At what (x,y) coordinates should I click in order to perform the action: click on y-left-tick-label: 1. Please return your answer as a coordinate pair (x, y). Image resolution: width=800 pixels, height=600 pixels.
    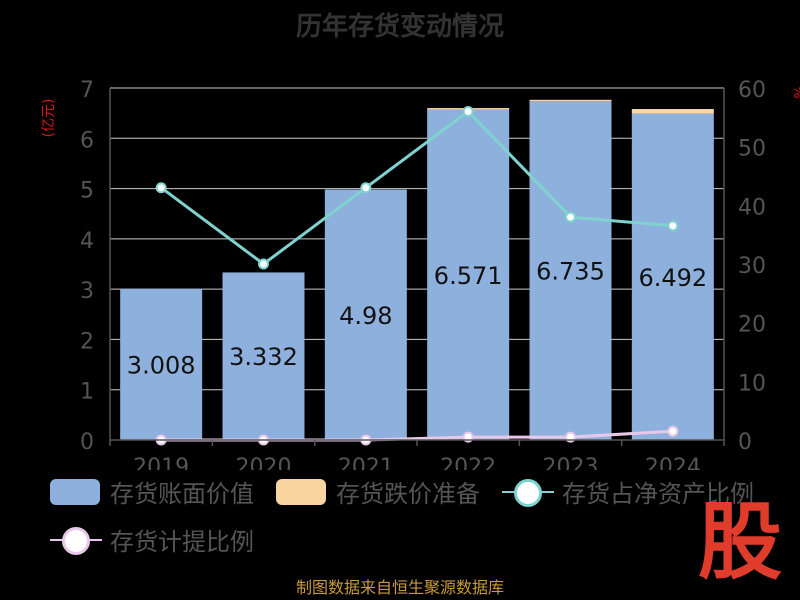
    Looking at the image, I should click on (87, 392).